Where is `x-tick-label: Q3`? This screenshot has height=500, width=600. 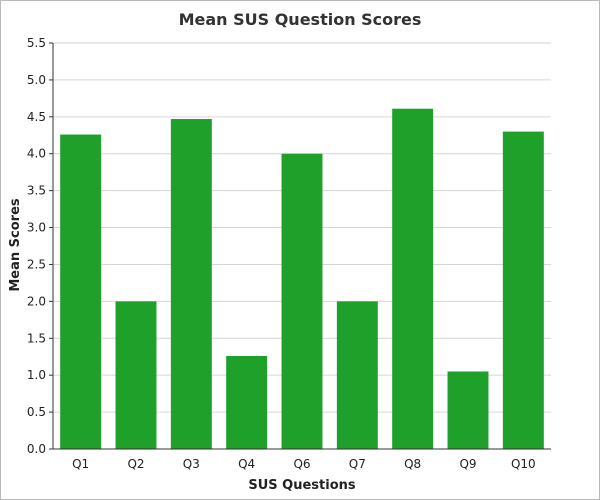 x-tick-label: Q3 is located at coordinates (191, 464).